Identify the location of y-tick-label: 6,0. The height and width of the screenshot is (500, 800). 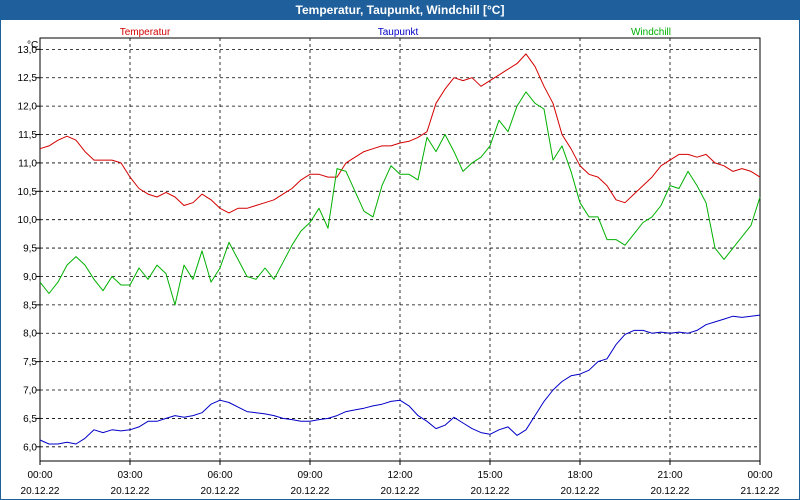
(30, 447).